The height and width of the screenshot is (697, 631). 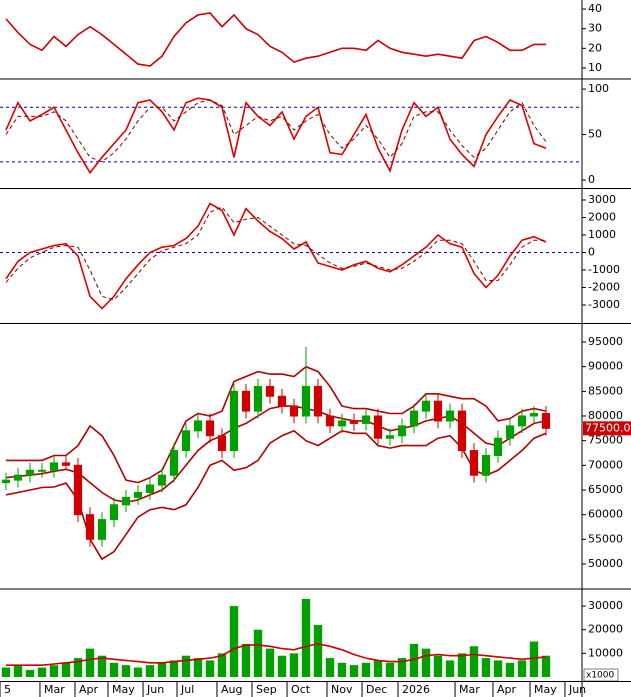 I want to click on y-tick-label: 100, so click(x=598, y=88).